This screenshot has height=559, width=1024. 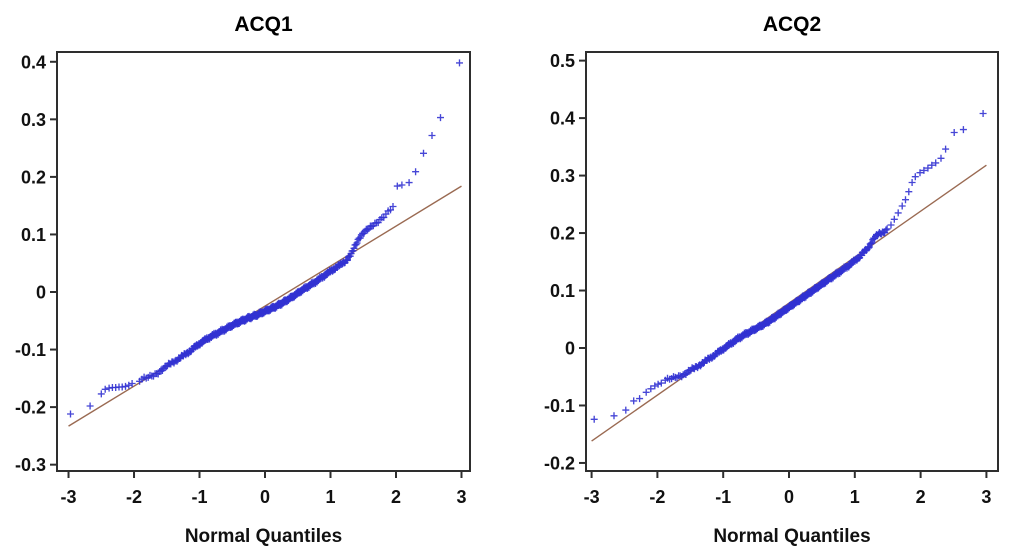 I want to click on x-axis-label-acq2: Normal Quantiles, so click(x=791, y=536).